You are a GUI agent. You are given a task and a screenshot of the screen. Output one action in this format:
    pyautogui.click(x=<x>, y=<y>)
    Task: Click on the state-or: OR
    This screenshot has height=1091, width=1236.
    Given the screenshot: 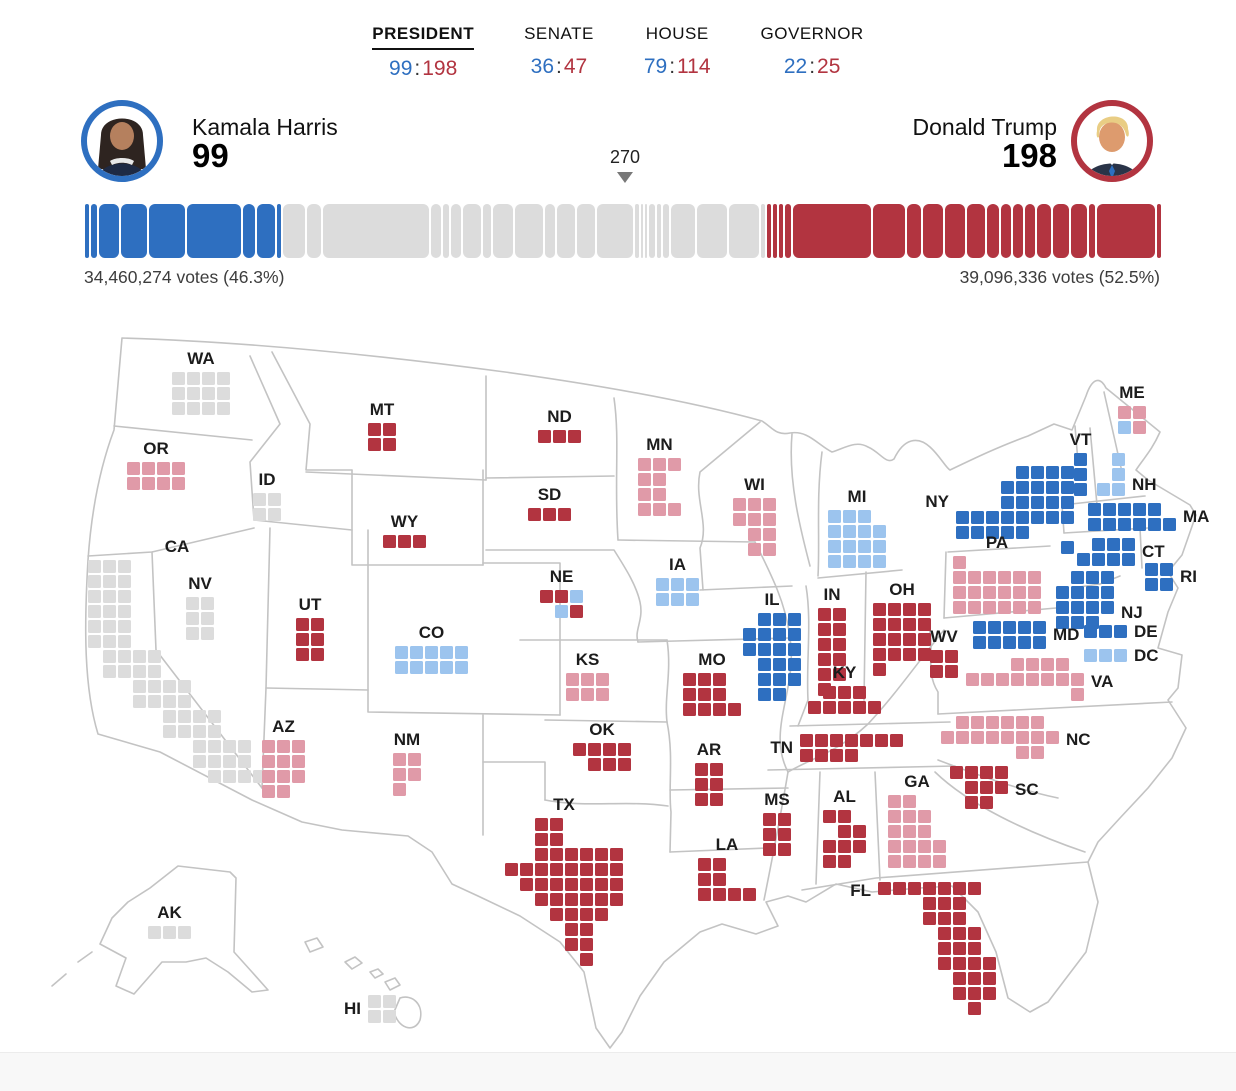 What is the action you would take?
    pyautogui.click(x=156, y=464)
    